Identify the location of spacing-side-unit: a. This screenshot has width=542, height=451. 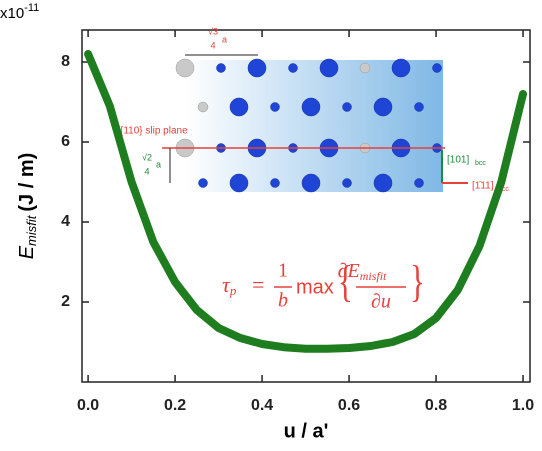
(158, 164).